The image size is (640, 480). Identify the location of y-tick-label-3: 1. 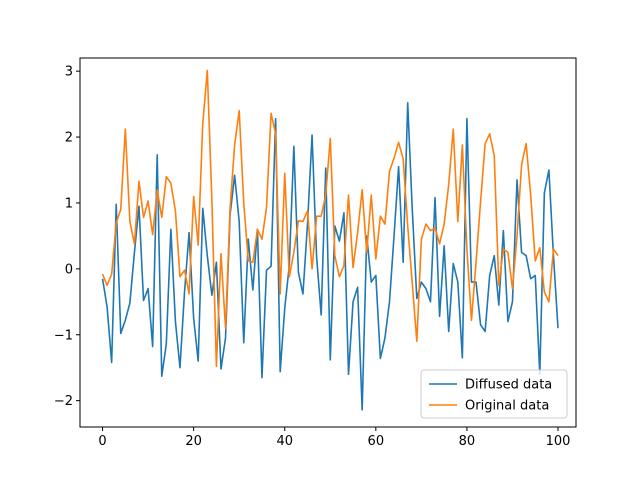
(69, 203).